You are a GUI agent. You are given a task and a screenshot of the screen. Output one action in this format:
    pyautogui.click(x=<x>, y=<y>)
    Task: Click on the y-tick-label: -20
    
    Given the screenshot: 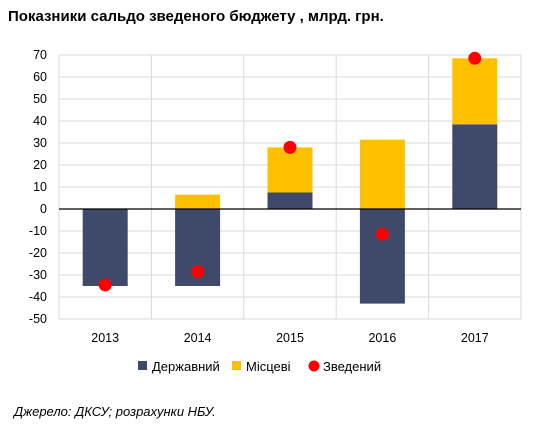 What is the action you would take?
    pyautogui.click(x=38, y=253)
    